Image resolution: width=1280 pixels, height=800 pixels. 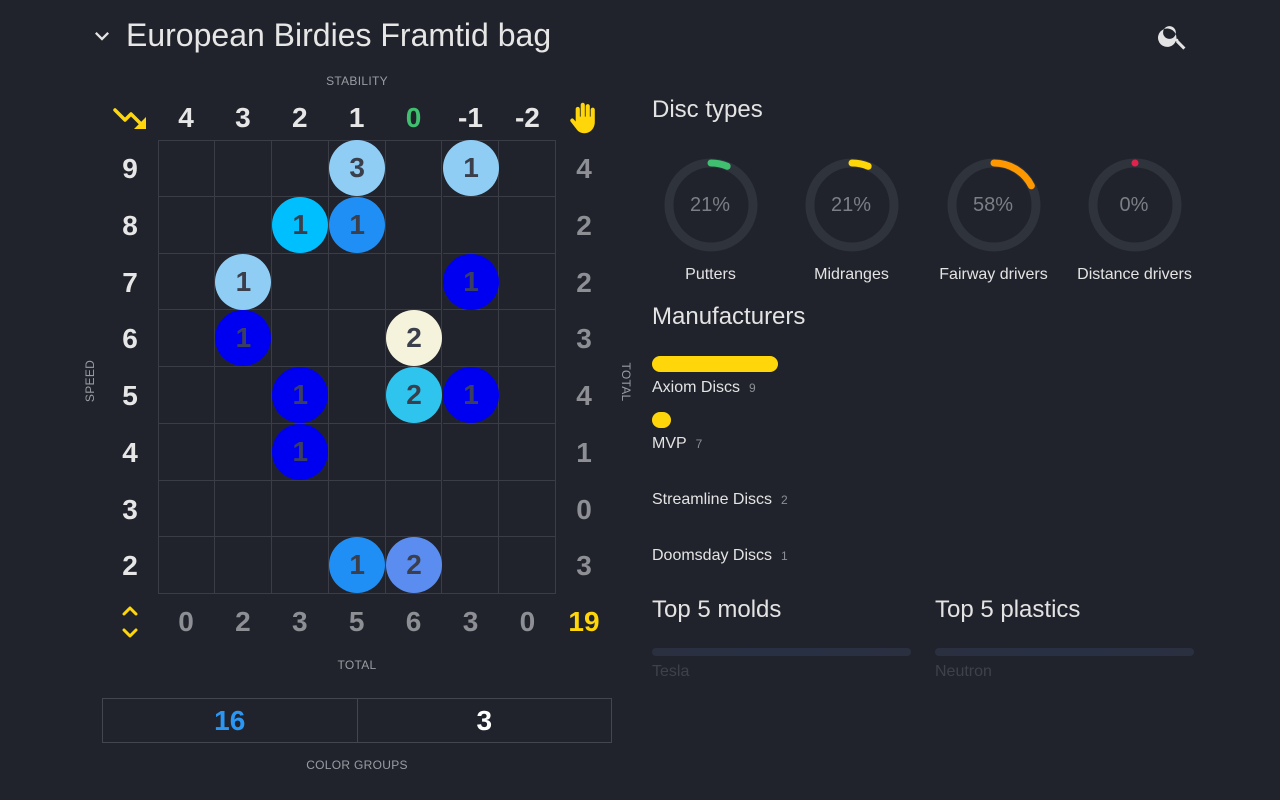 What do you see at coordinates (704, 388) in the screenshot?
I see `manufacturer-item: Axiom Discs 9` at bounding box center [704, 388].